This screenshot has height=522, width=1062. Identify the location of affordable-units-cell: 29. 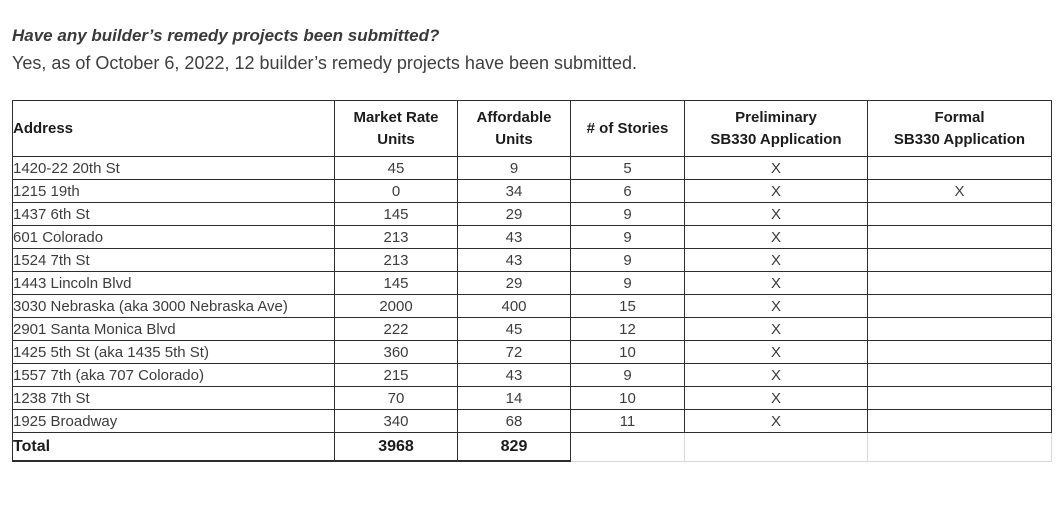
(514, 283).